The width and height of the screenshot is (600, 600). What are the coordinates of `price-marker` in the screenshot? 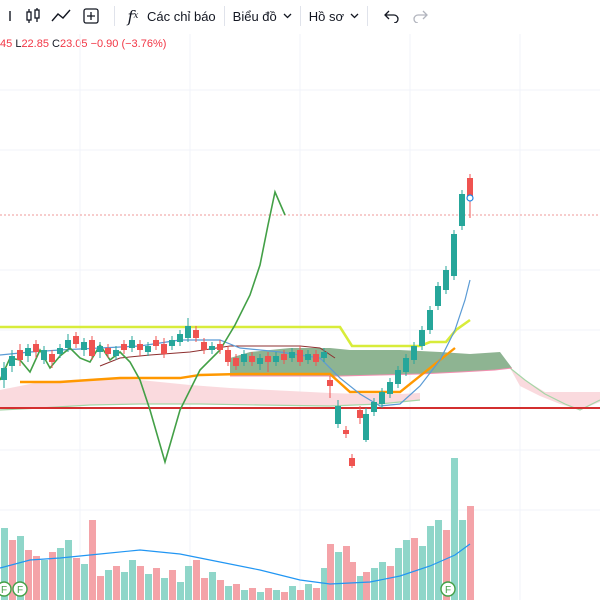 It's located at (470, 198).